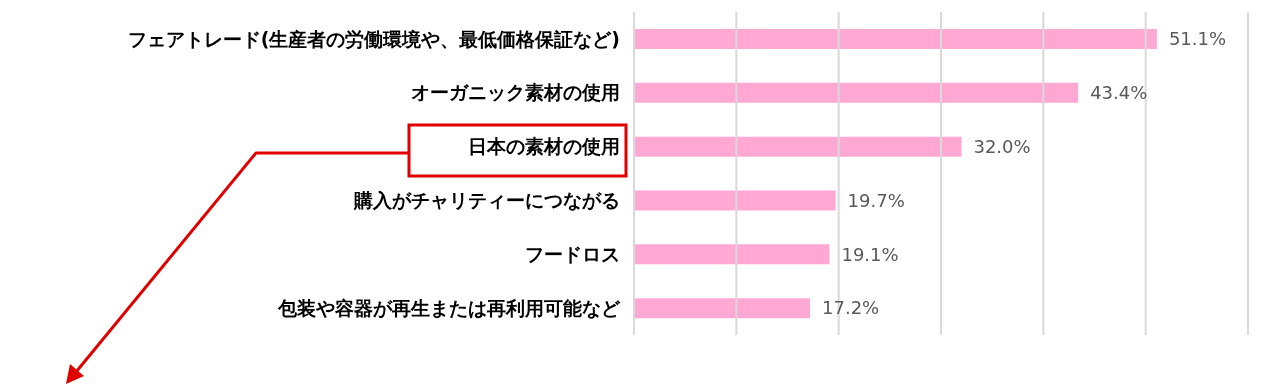 The width and height of the screenshot is (1280, 390). Describe the element at coordinates (486, 200) in the screenshot. I see `y-tick-label: 購入がチャリティーにつながる` at that location.